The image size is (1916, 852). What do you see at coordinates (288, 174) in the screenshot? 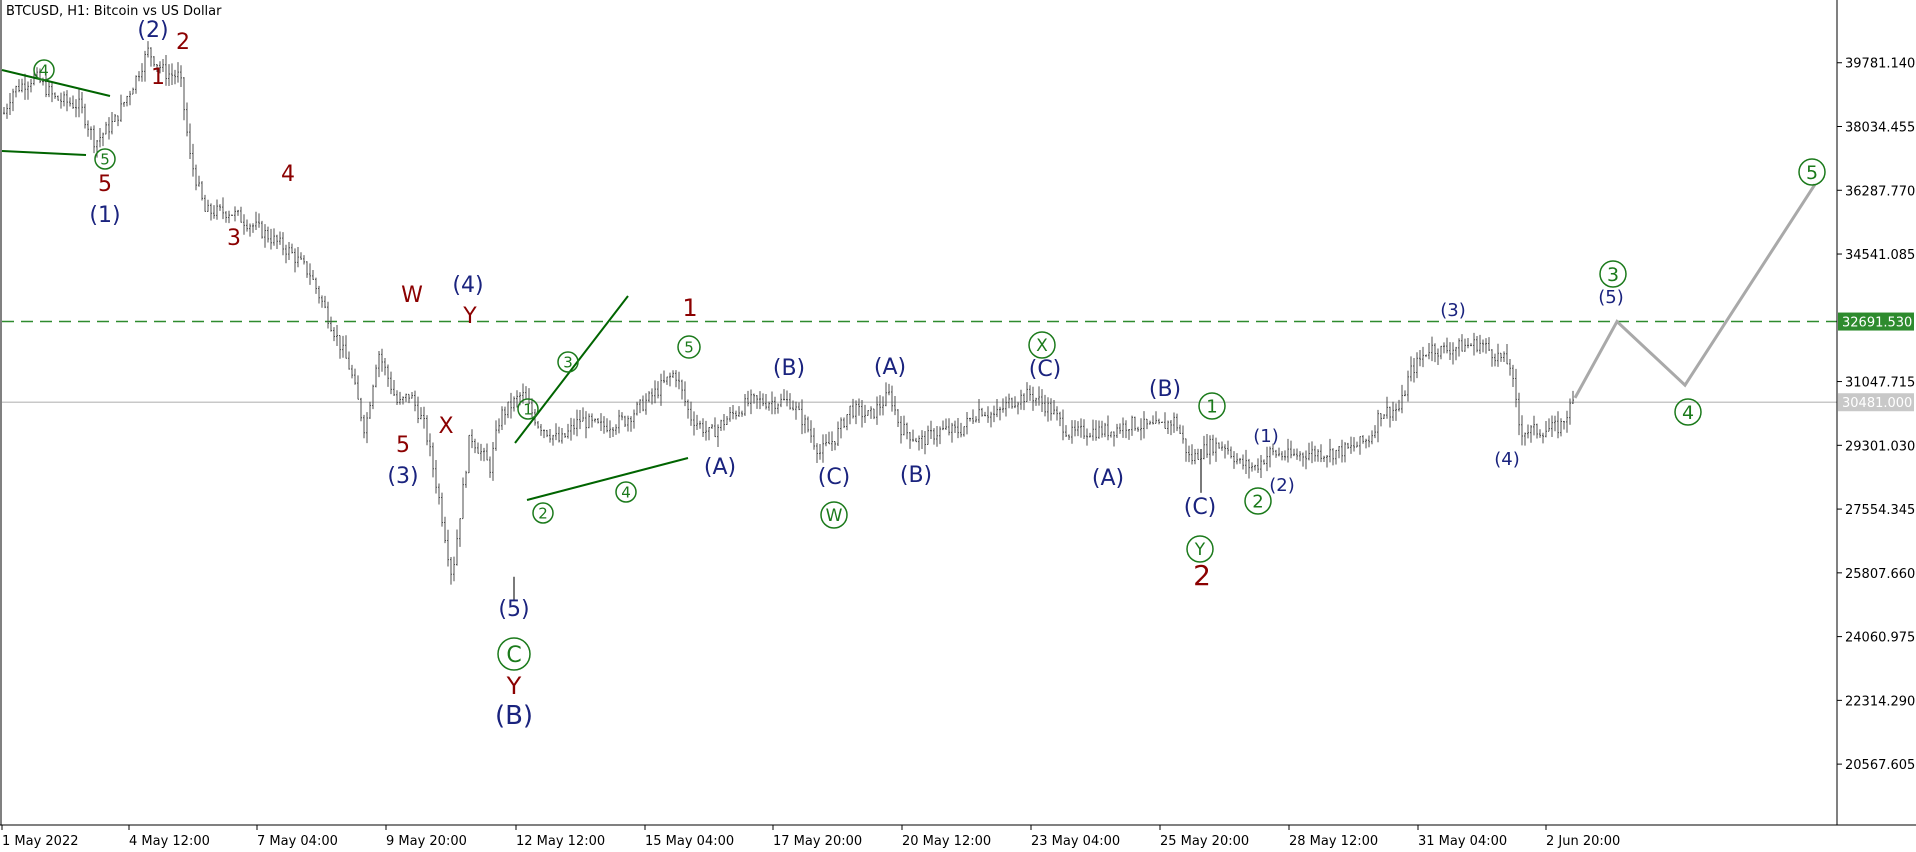
I see `wave-label: 4` at bounding box center [288, 174].